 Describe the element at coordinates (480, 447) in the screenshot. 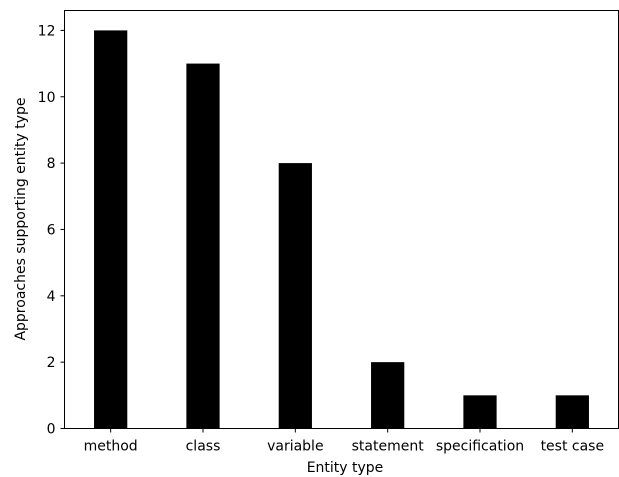

I see `x-tick-label: specification` at that location.